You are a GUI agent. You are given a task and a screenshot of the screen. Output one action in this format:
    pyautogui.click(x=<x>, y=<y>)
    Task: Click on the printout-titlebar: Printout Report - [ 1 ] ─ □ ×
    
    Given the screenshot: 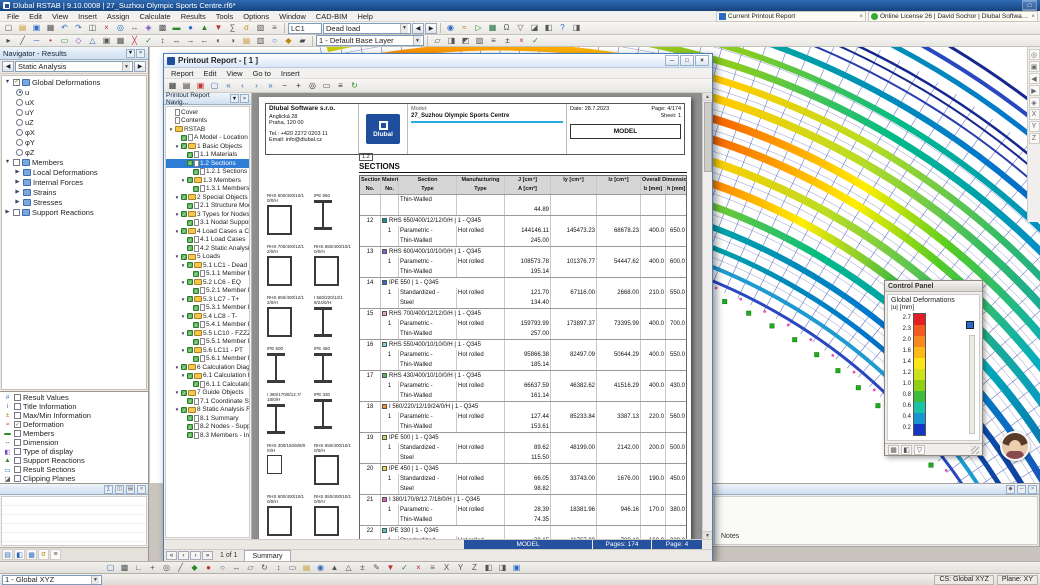 What is the action you would take?
    pyautogui.click(x=438, y=61)
    